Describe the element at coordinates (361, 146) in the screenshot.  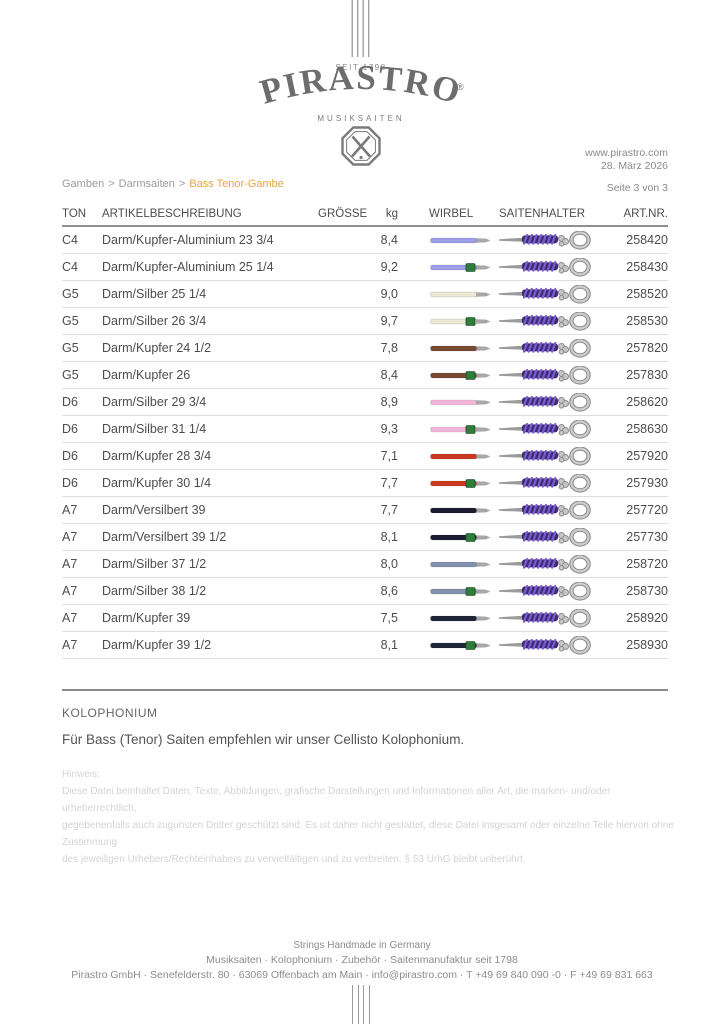
I see `pirastro-emblem-icon` at that location.